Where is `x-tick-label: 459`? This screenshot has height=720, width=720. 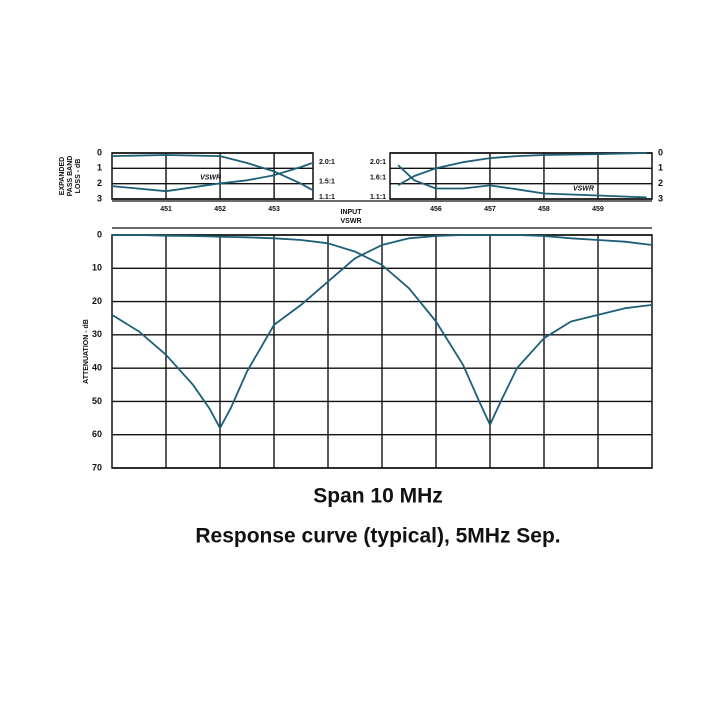 x-tick-label: 459 is located at coordinates (598, 209).